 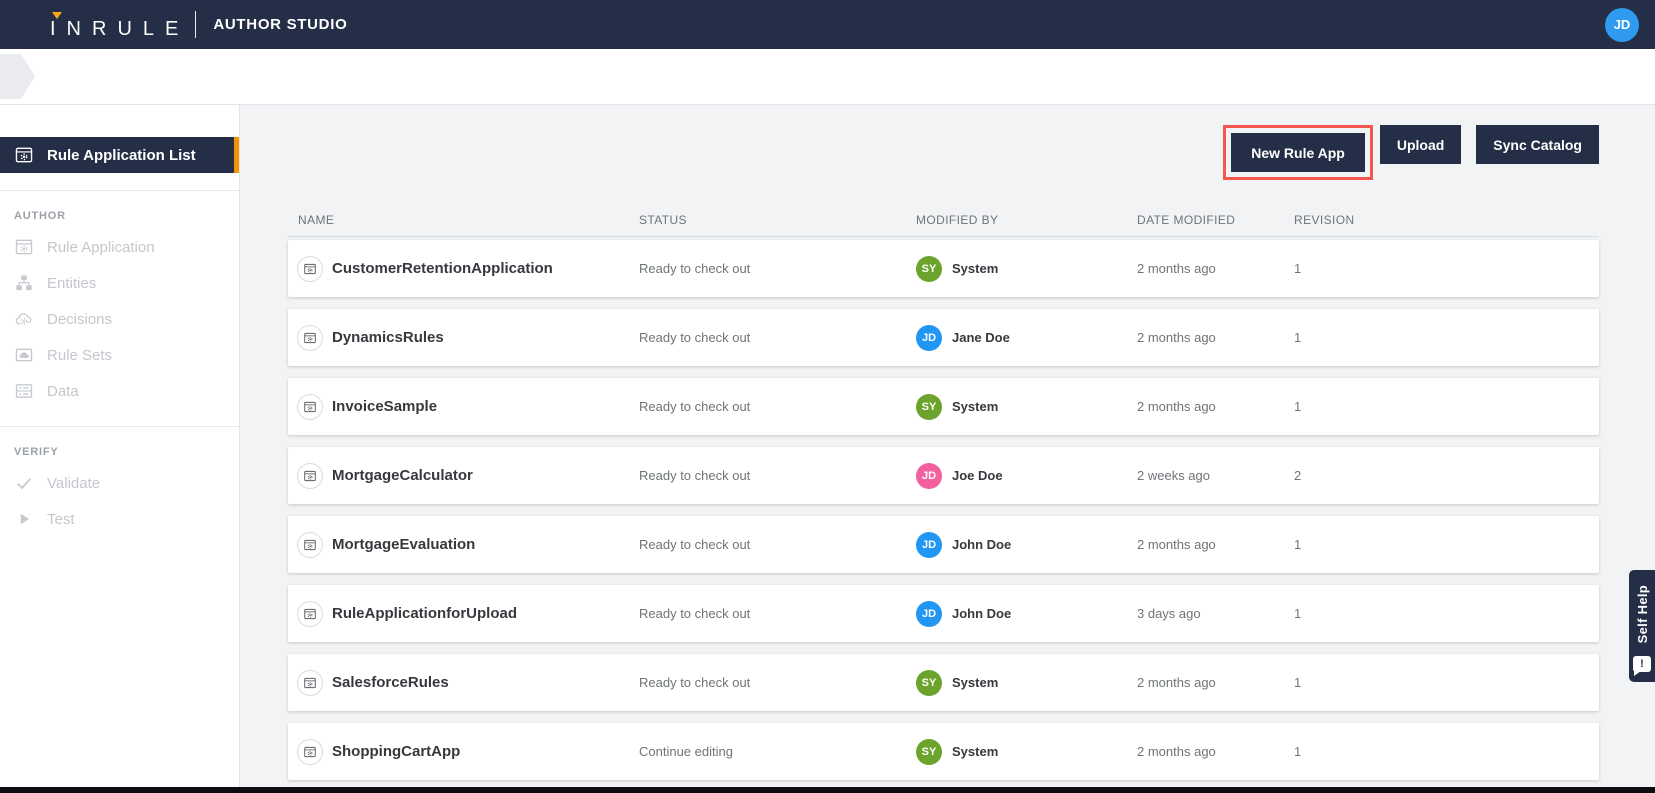 What do you see at coordinates (17, 76) in the screenshot?
I see `breadcrumb-chevron-icon` at bounding box center [17, 76].